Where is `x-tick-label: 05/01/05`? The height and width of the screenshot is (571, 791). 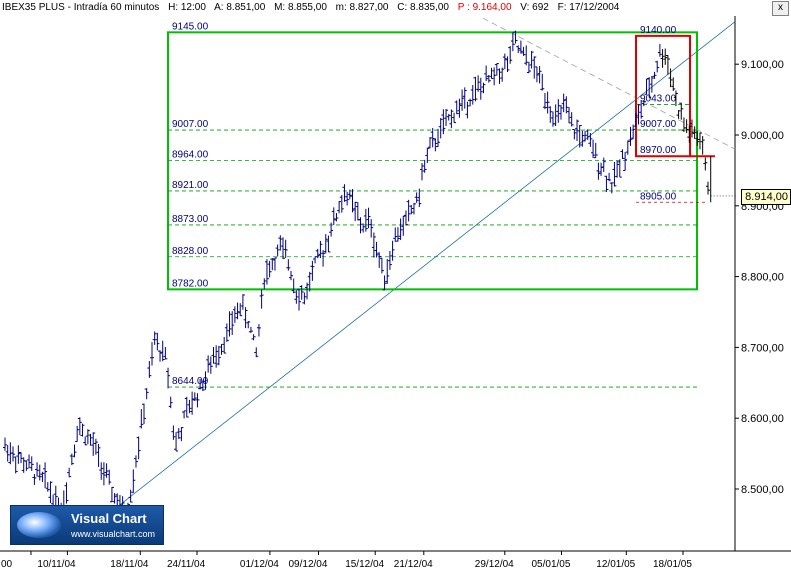
x-tick-label: 05/01/05 is located at coordinates (551, 564).